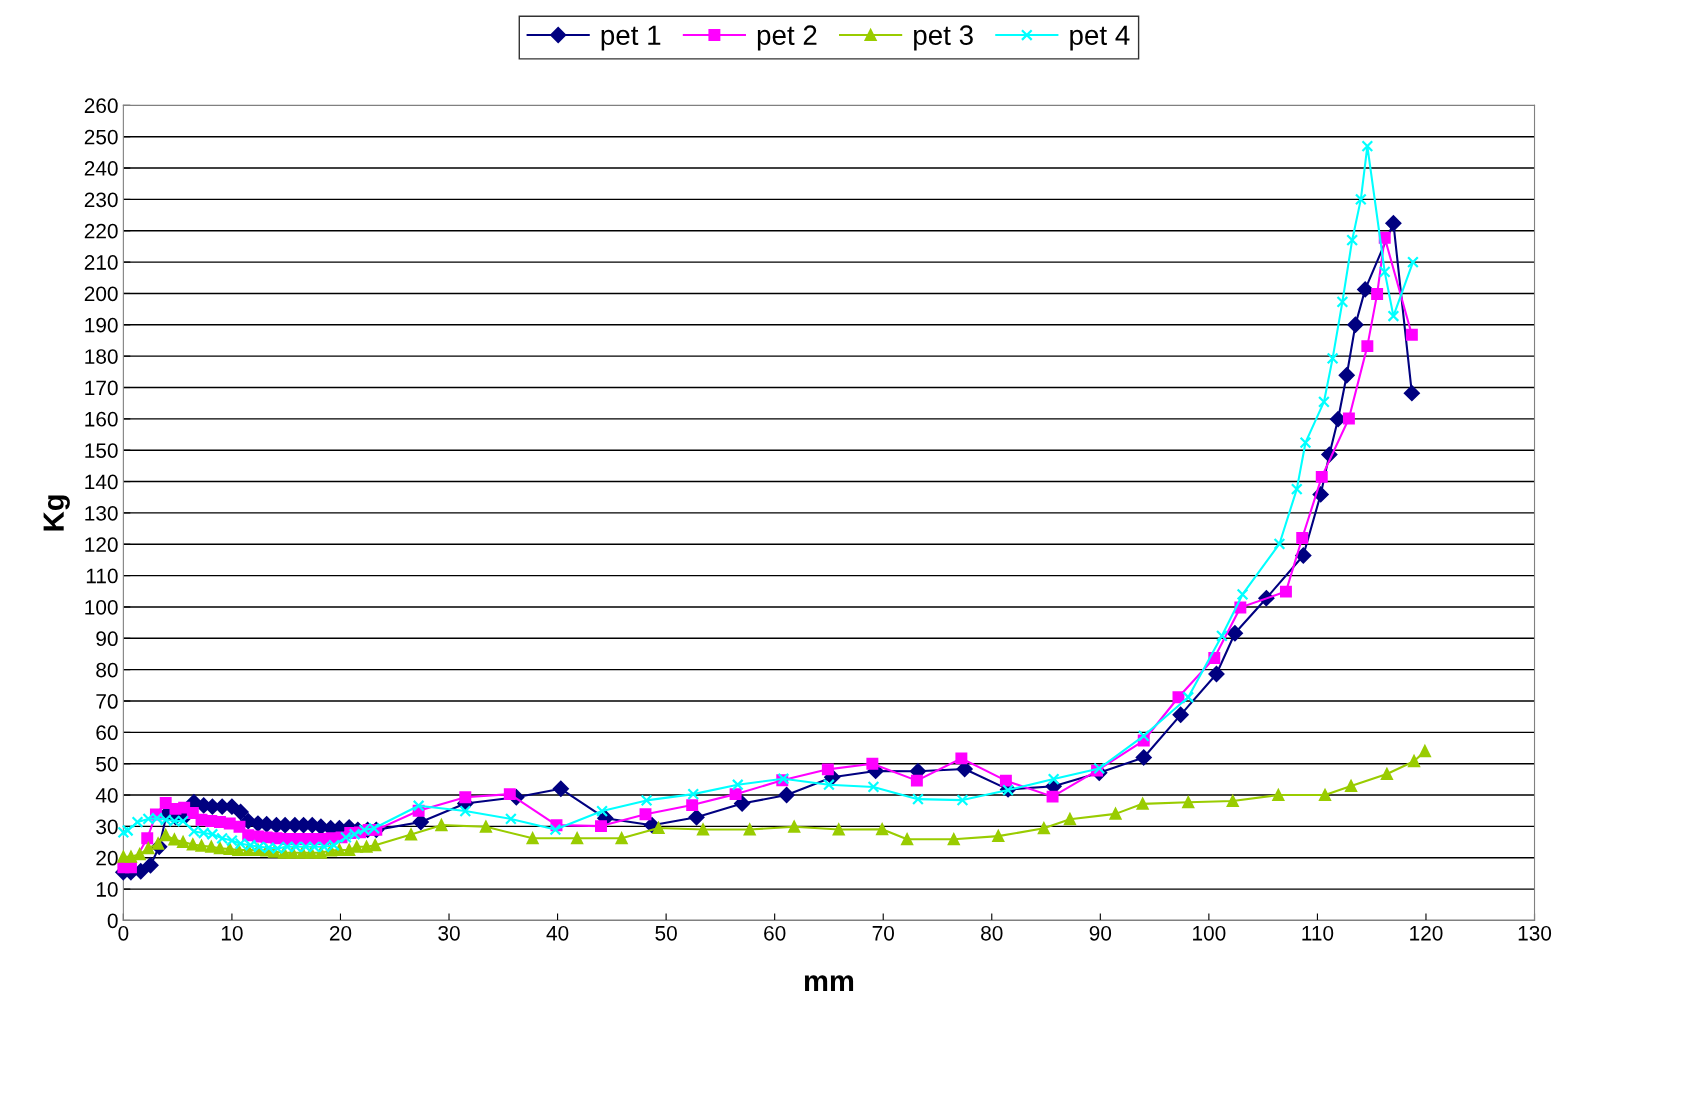  Describe the element at coordinates (775, 933) in the screenshot. I see `x-tick-label: 60` at that location.